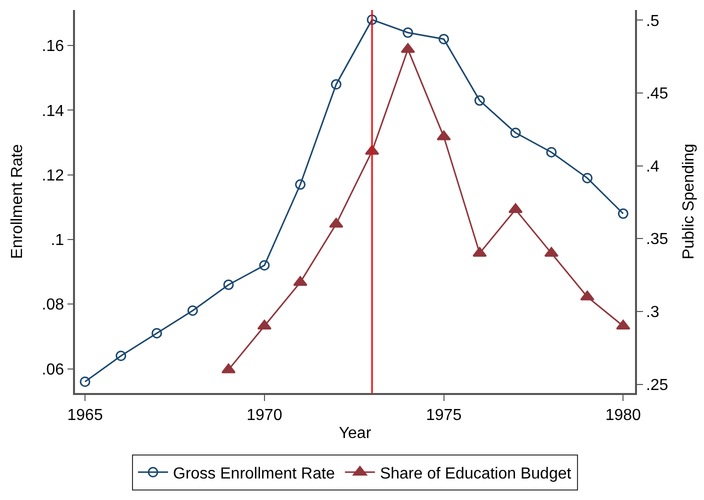  What do you see at coordinates (476, 473) in the screenshot?
I see `legend-label: Share of Education Budget` at bounding box center [476, 473].